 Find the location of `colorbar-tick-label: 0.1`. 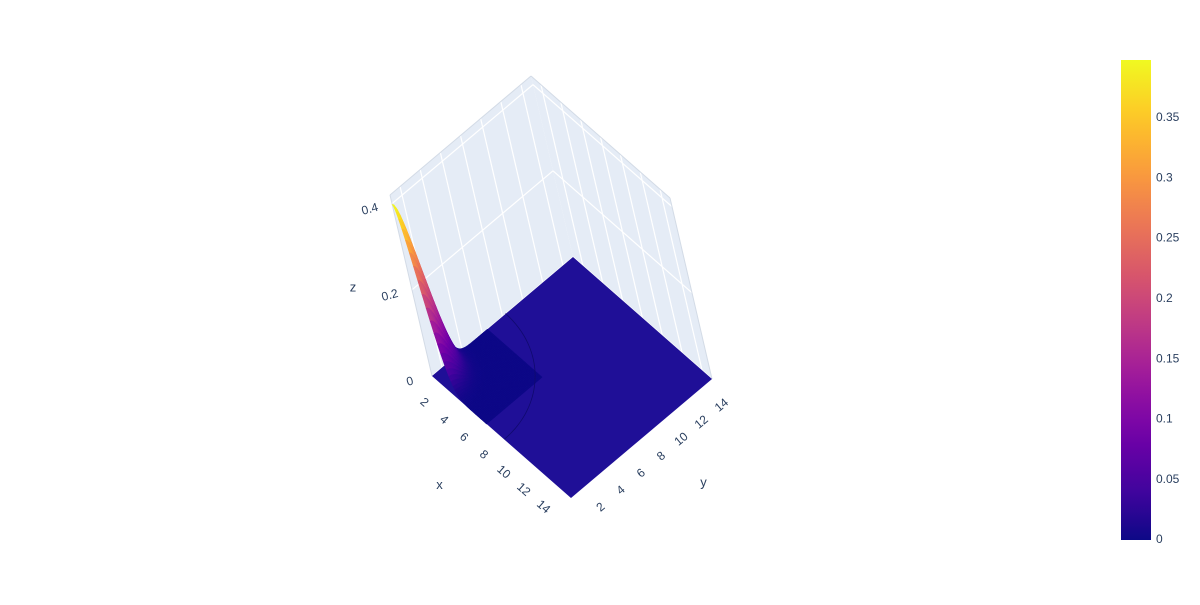

colorbar-tick-label: 0.1 is located at coordinates (1164, 419).